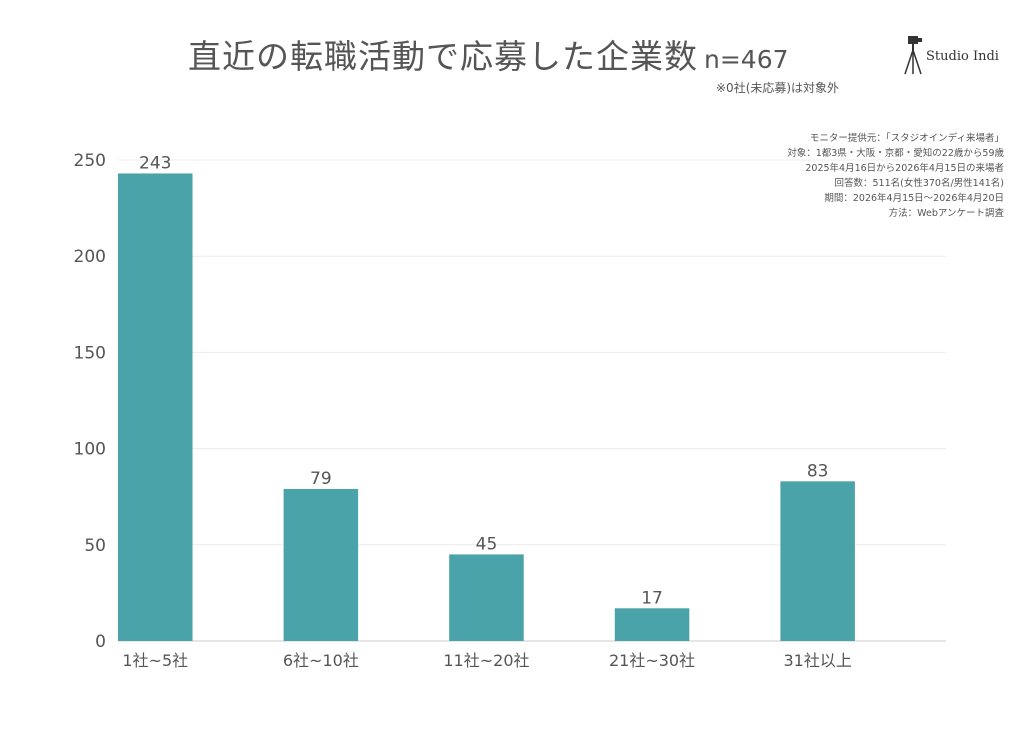 The image size is (1024, 732). I want to click on x-tick-label: 1社~5社, so click(155, 660).